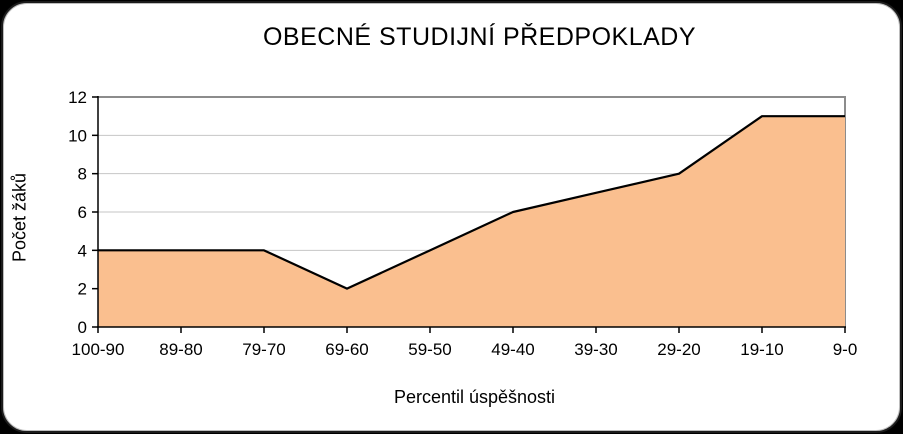 This screenshot has width=903, height=434. Describe the element at coordinates (82, 212) in the screenshot. I see `y-tick-label: 6` at that location.